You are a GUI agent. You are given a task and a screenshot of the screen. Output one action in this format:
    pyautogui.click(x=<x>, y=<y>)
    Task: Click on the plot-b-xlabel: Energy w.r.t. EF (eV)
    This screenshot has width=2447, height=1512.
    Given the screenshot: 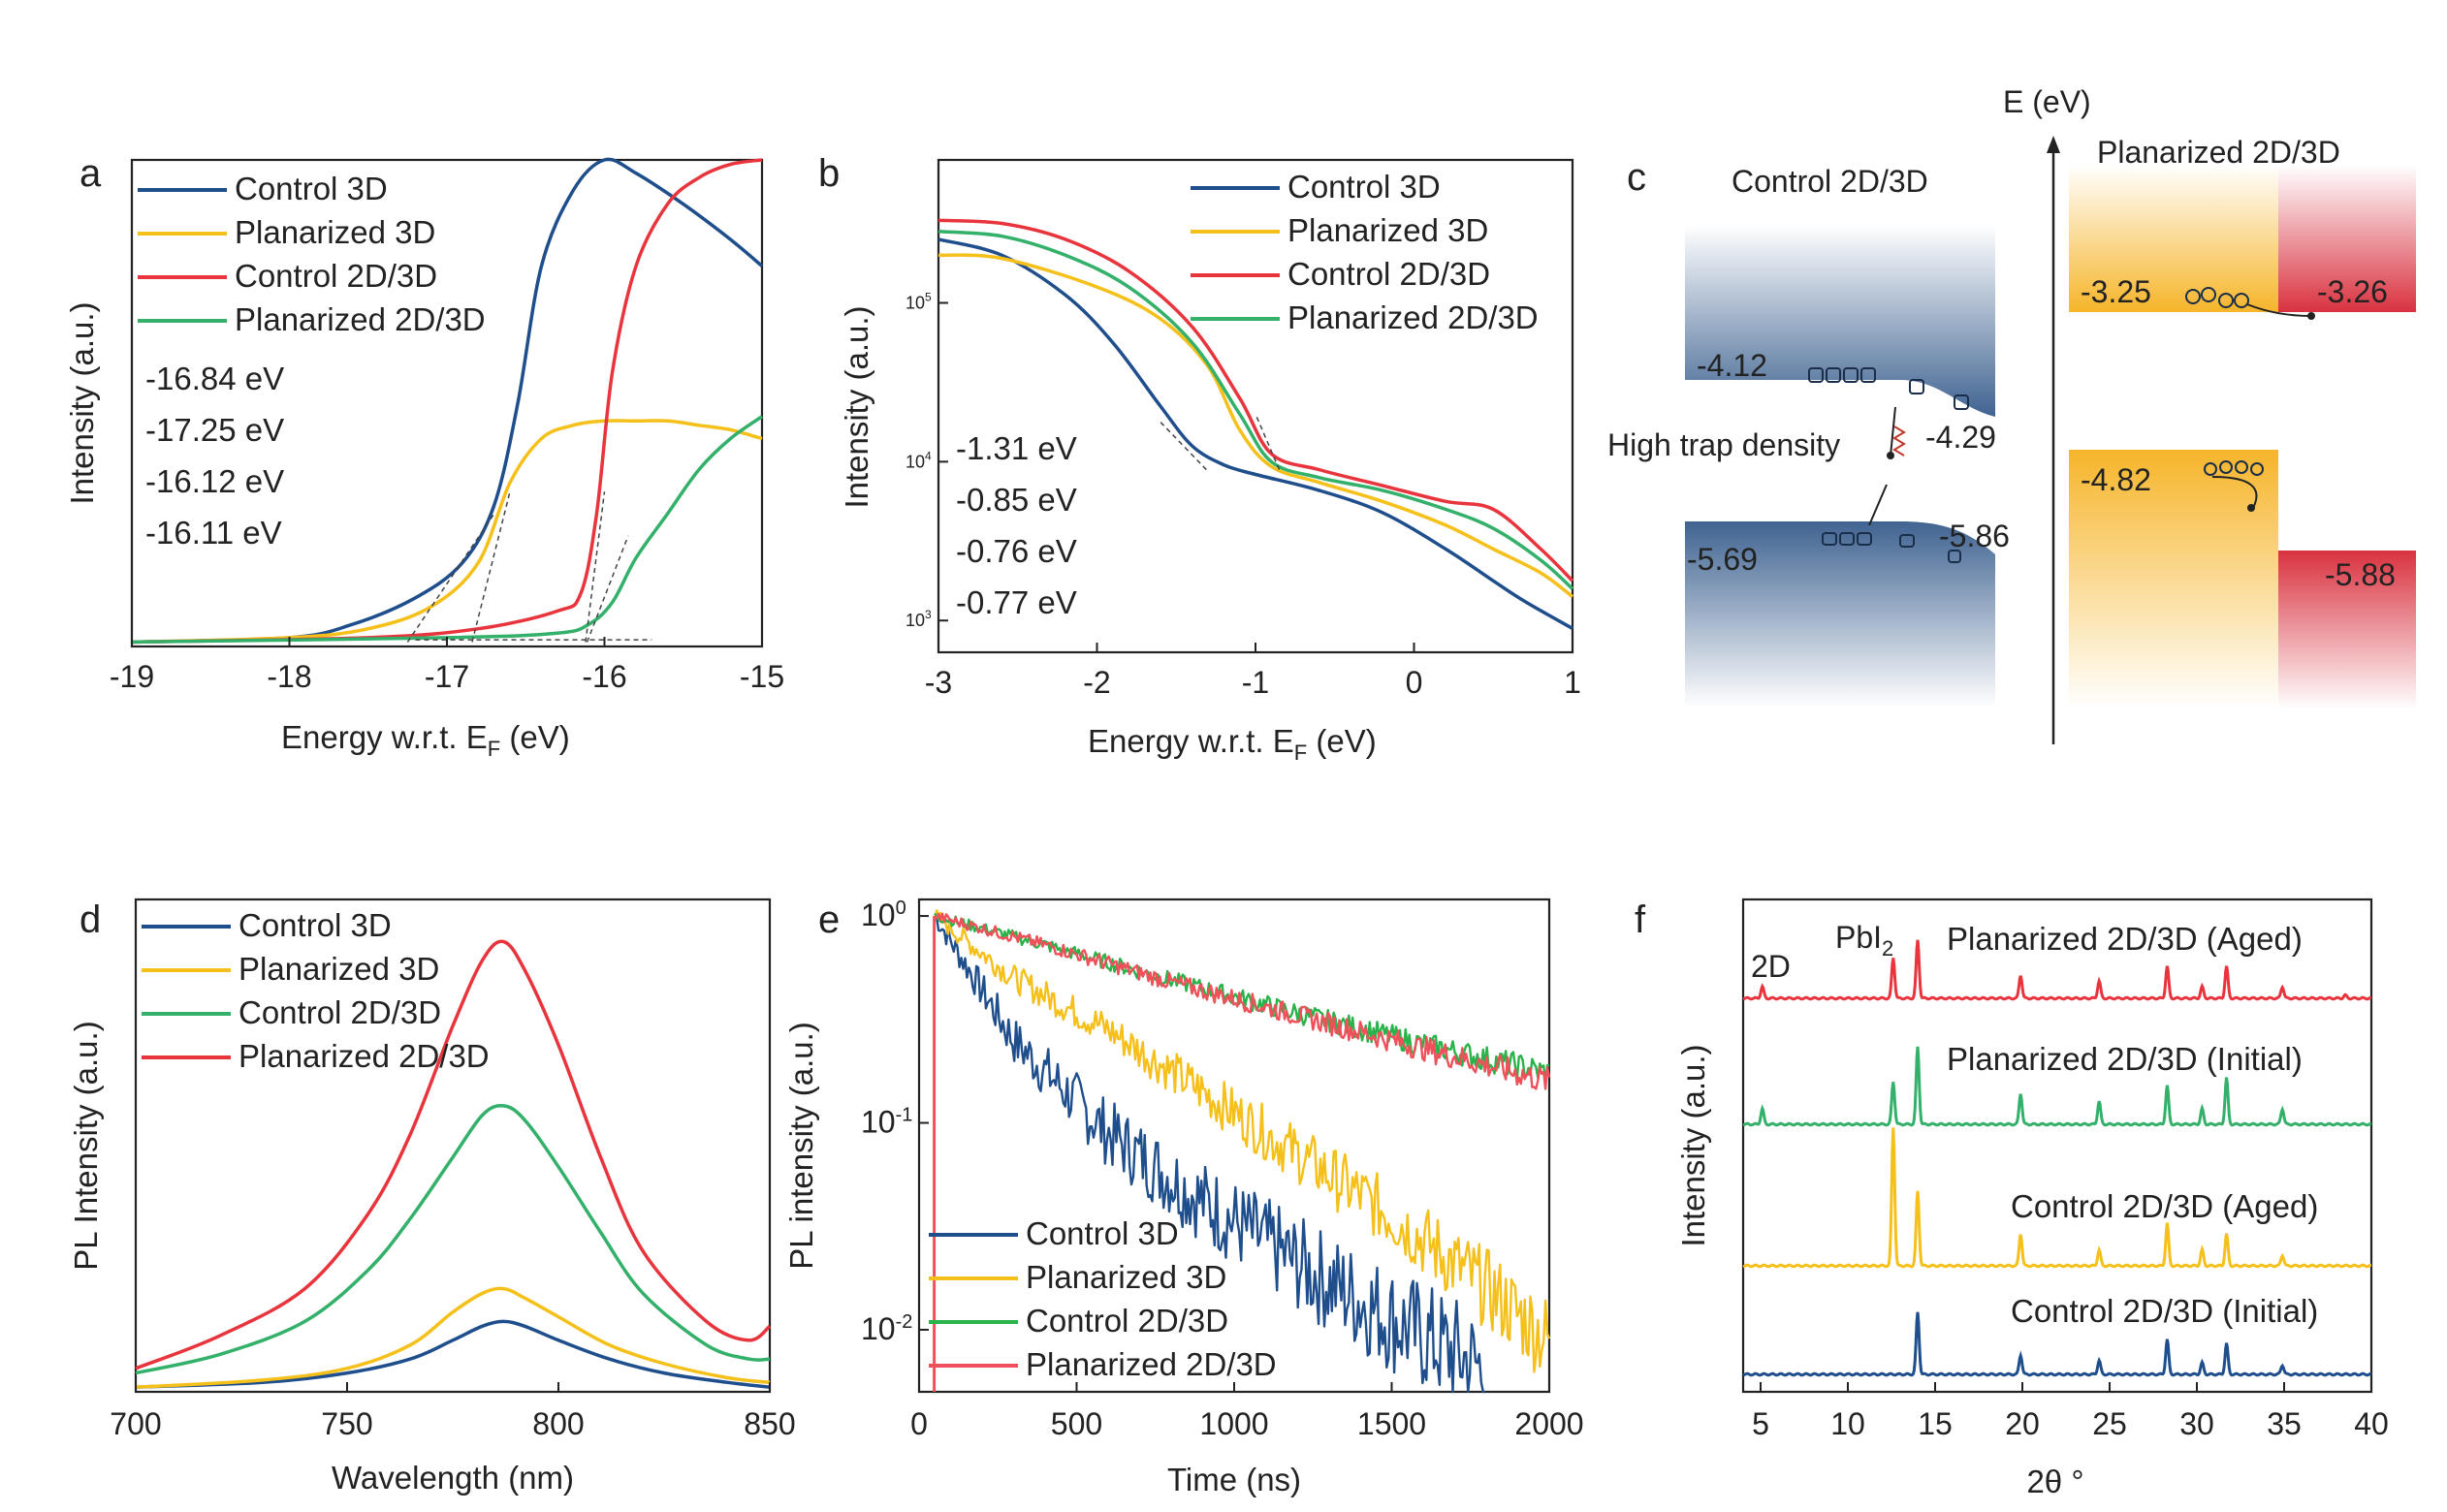 What is the action you would take?
    pyautogui.click(x=1233, y=744)
    